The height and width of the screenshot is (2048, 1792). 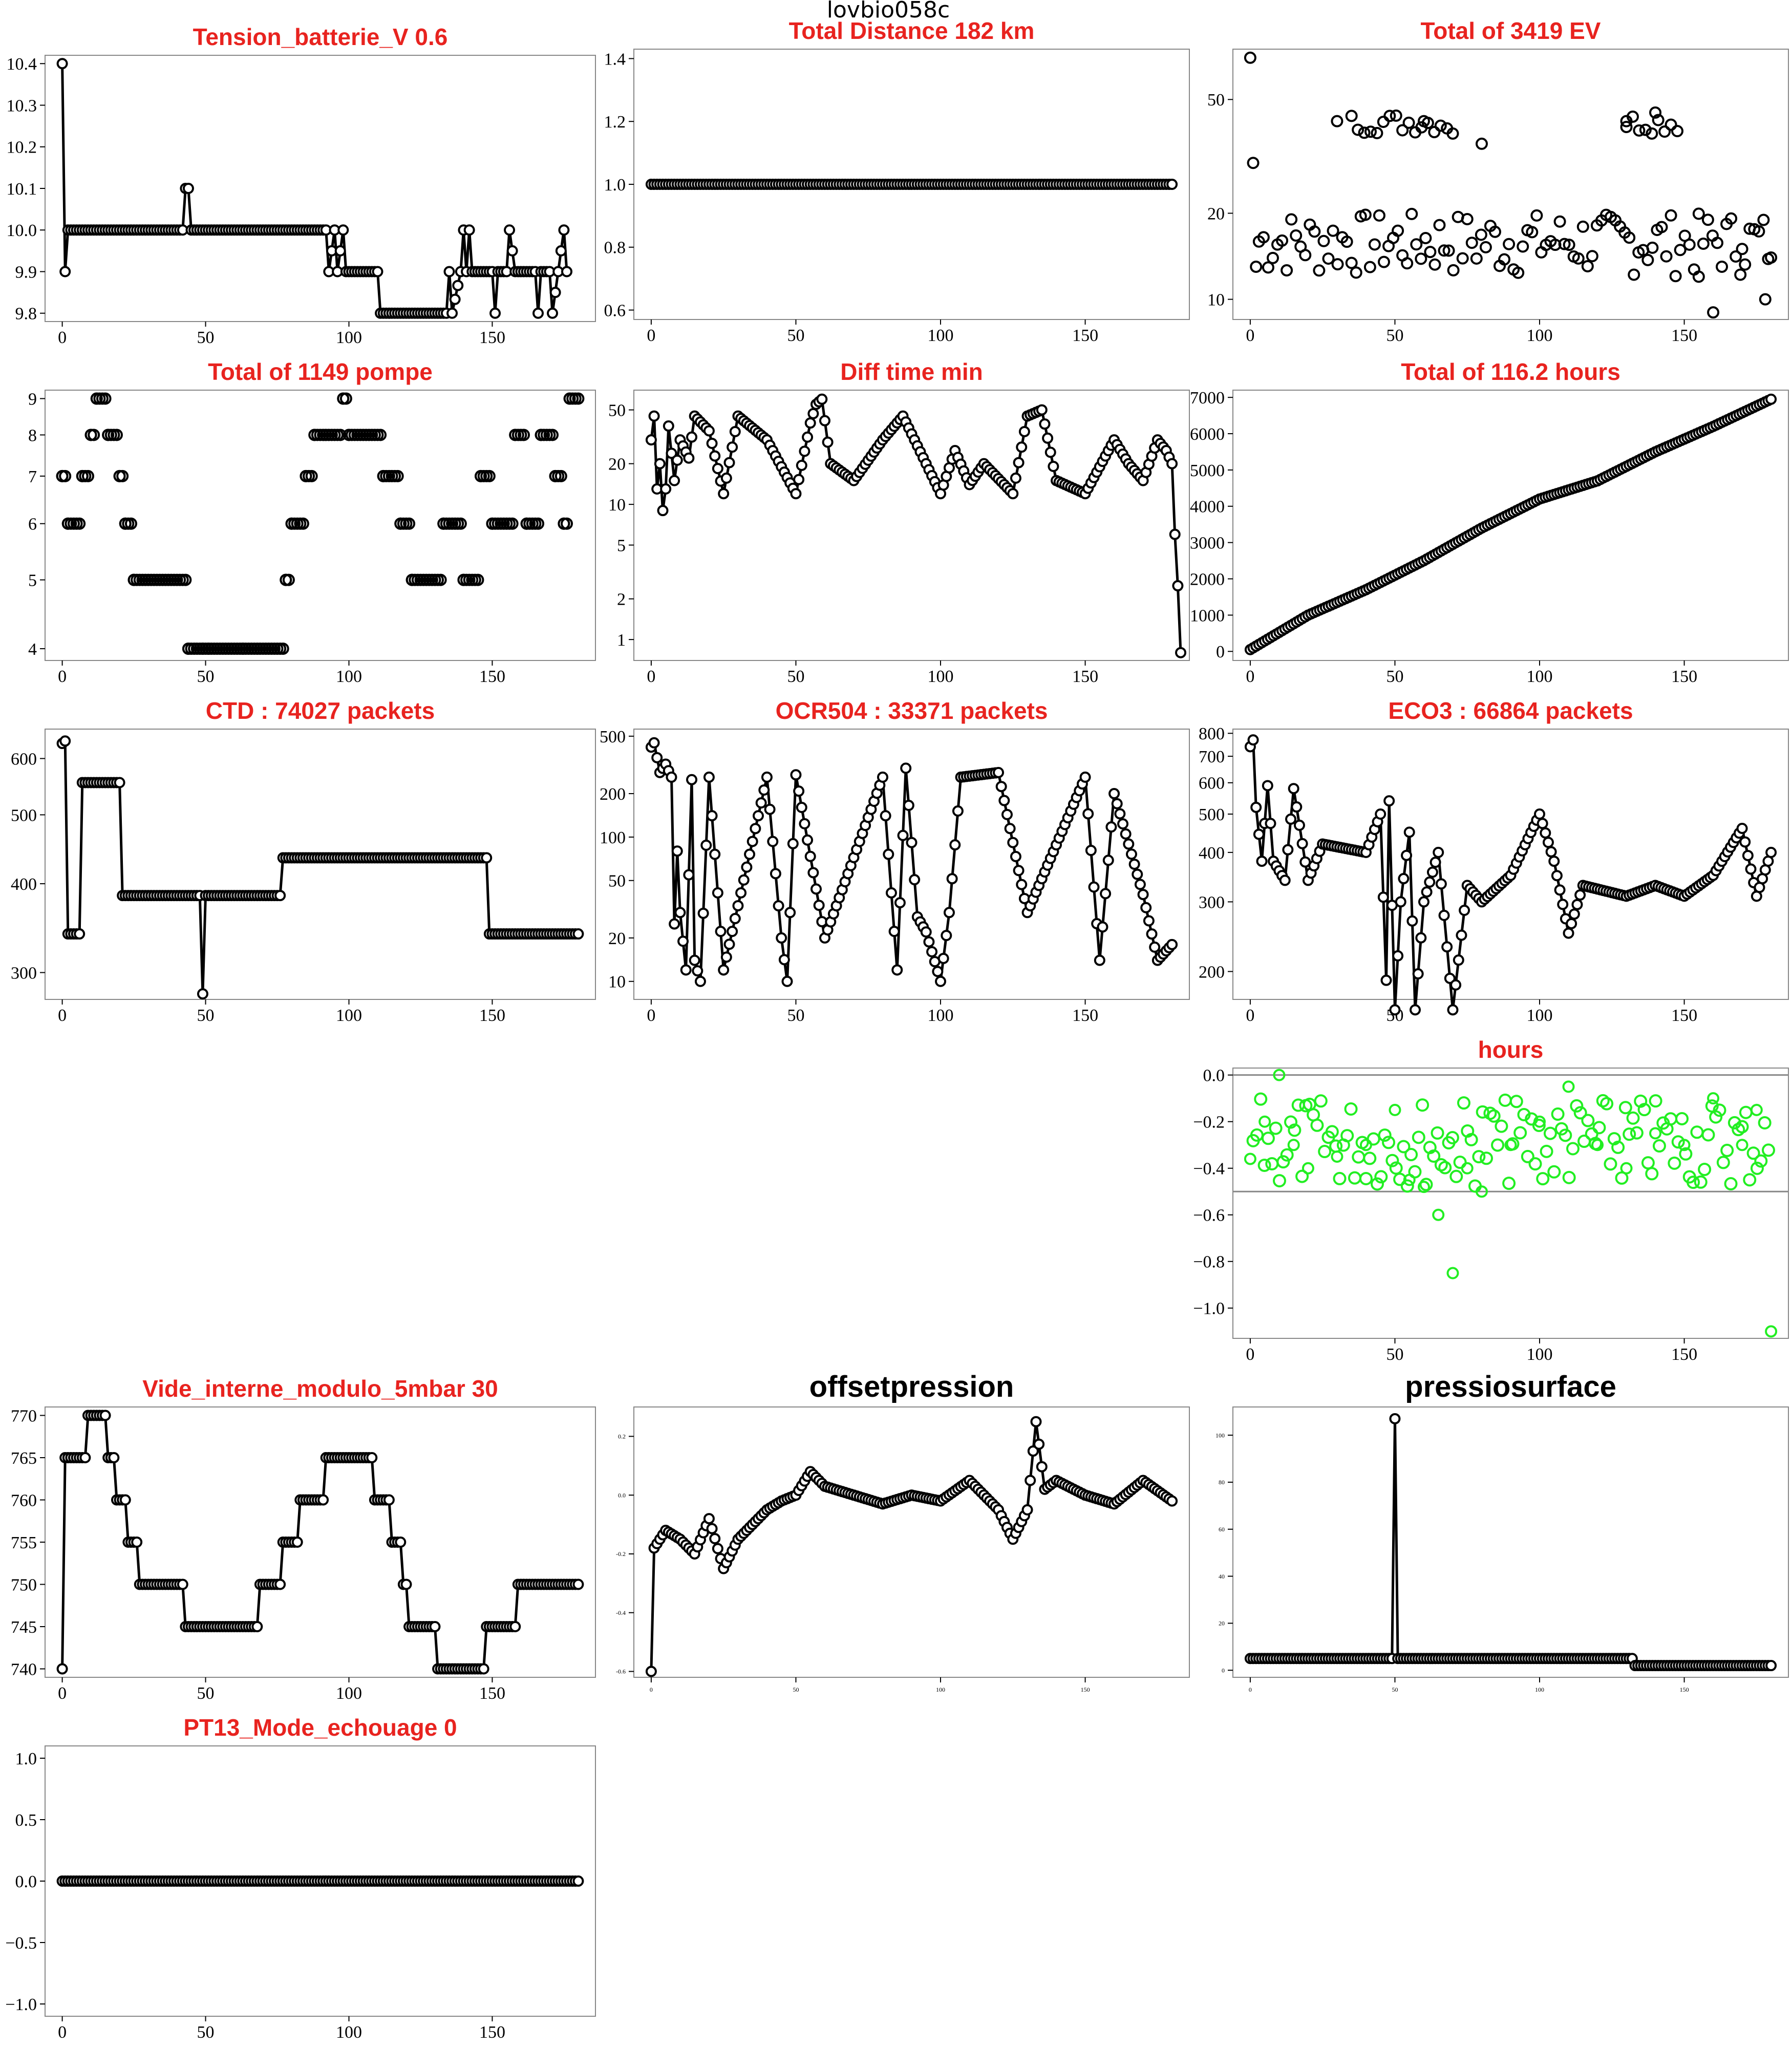 I want to click on y-tick-label: 0.0, so click(x=26, y=1881).